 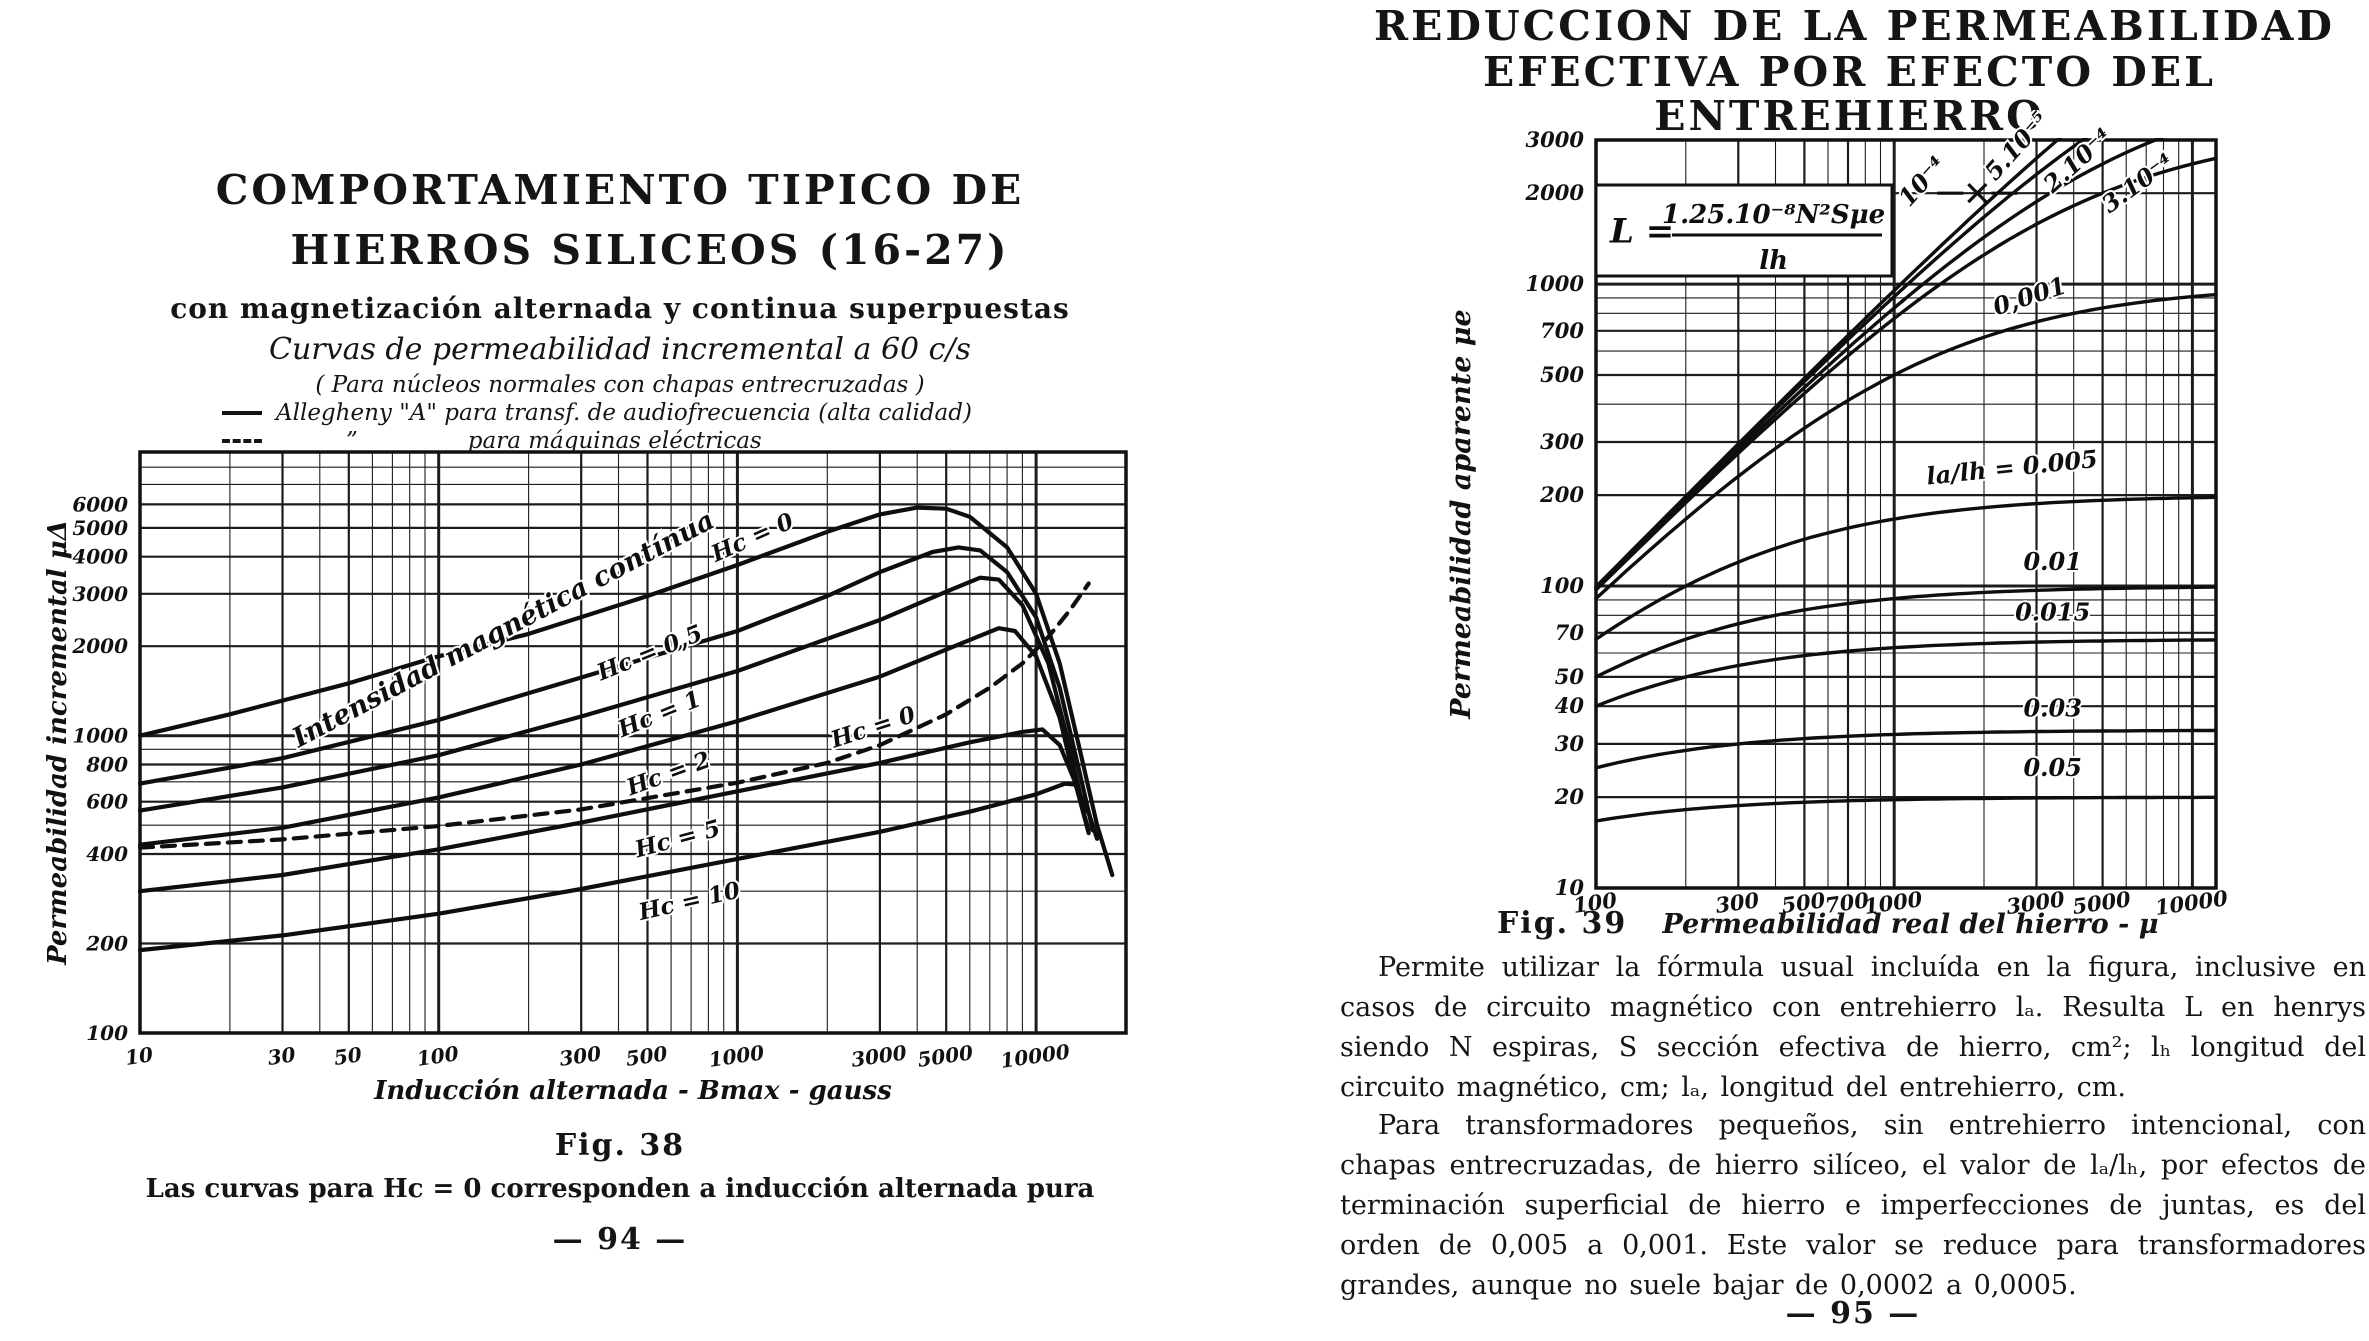 What do you see at coordinates (100, 557) in the screenshot?
I see `y-tick-label: 4000` at bounding box center [100, 557].